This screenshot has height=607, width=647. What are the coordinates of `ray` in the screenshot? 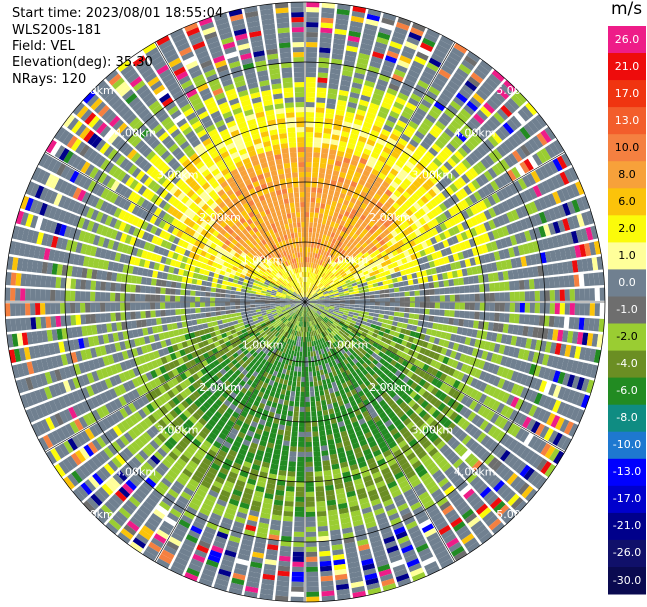 It's located at (320, 152).